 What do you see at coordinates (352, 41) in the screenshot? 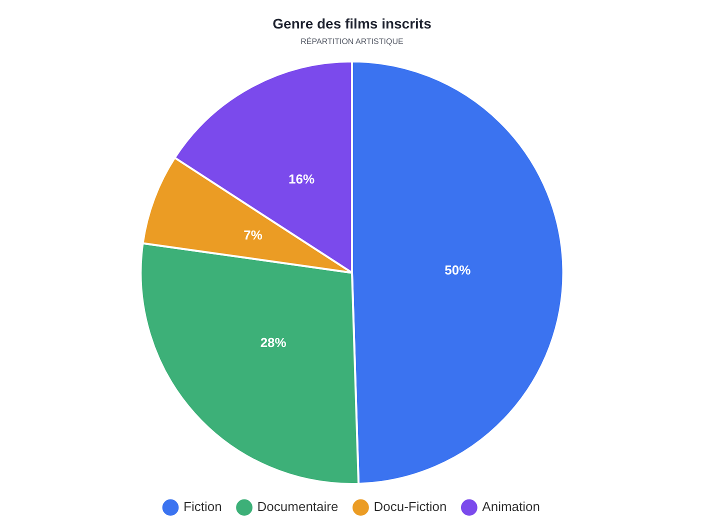
I see `chart-subtitle: RÉPARTITION ARTISTIQUE` at bounding box center [352, 41].